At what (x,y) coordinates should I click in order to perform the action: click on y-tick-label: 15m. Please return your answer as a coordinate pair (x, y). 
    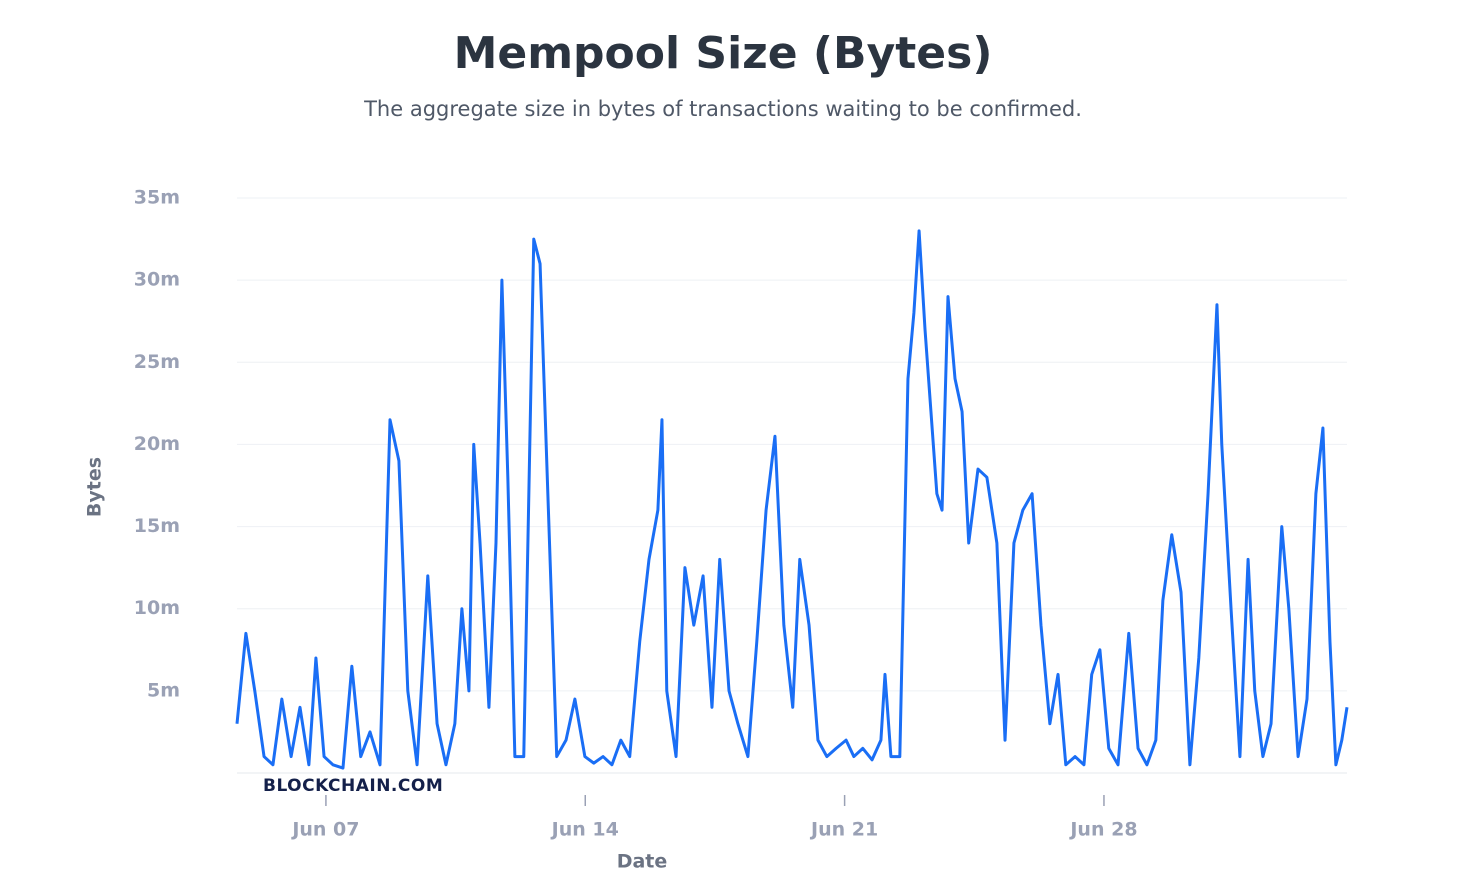
    Looking at the image, I should click on (157, 526).